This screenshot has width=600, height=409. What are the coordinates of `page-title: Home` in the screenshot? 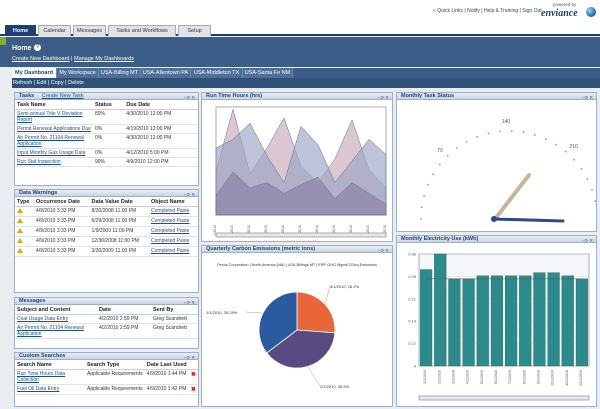 It's located at (22, 48).